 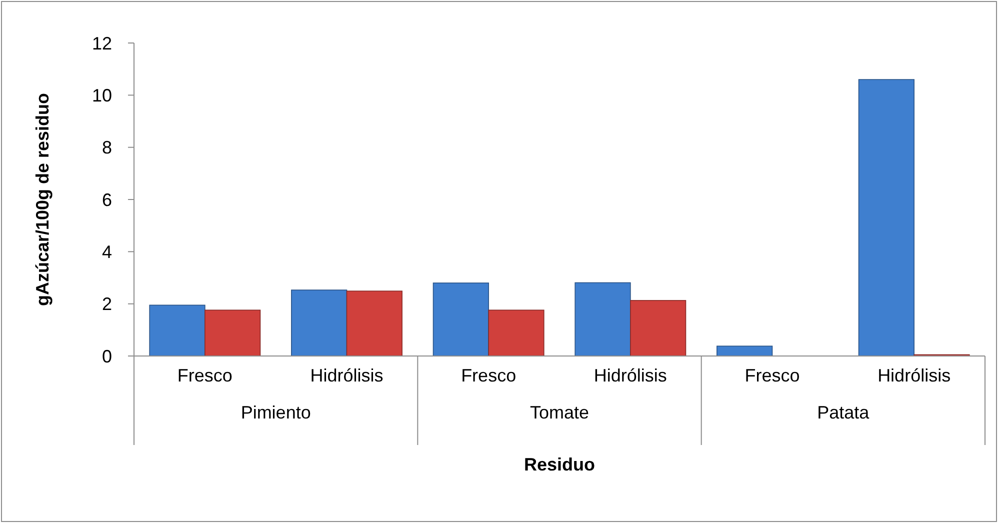 I want to click on text: Patata, so click(x=843, y=412).